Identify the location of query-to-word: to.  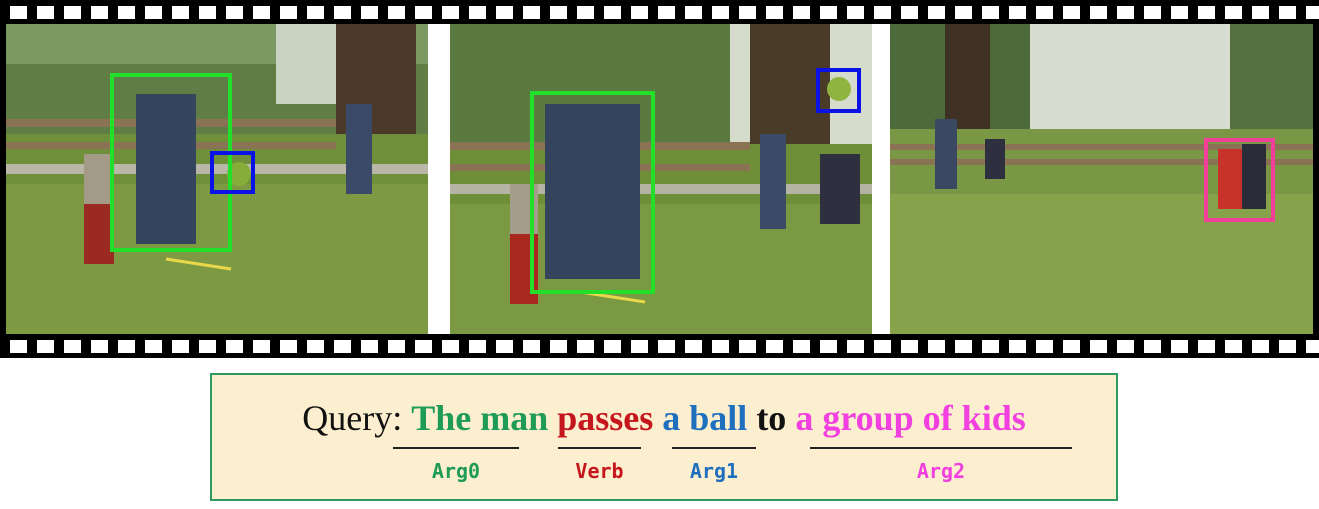
(771, 418).